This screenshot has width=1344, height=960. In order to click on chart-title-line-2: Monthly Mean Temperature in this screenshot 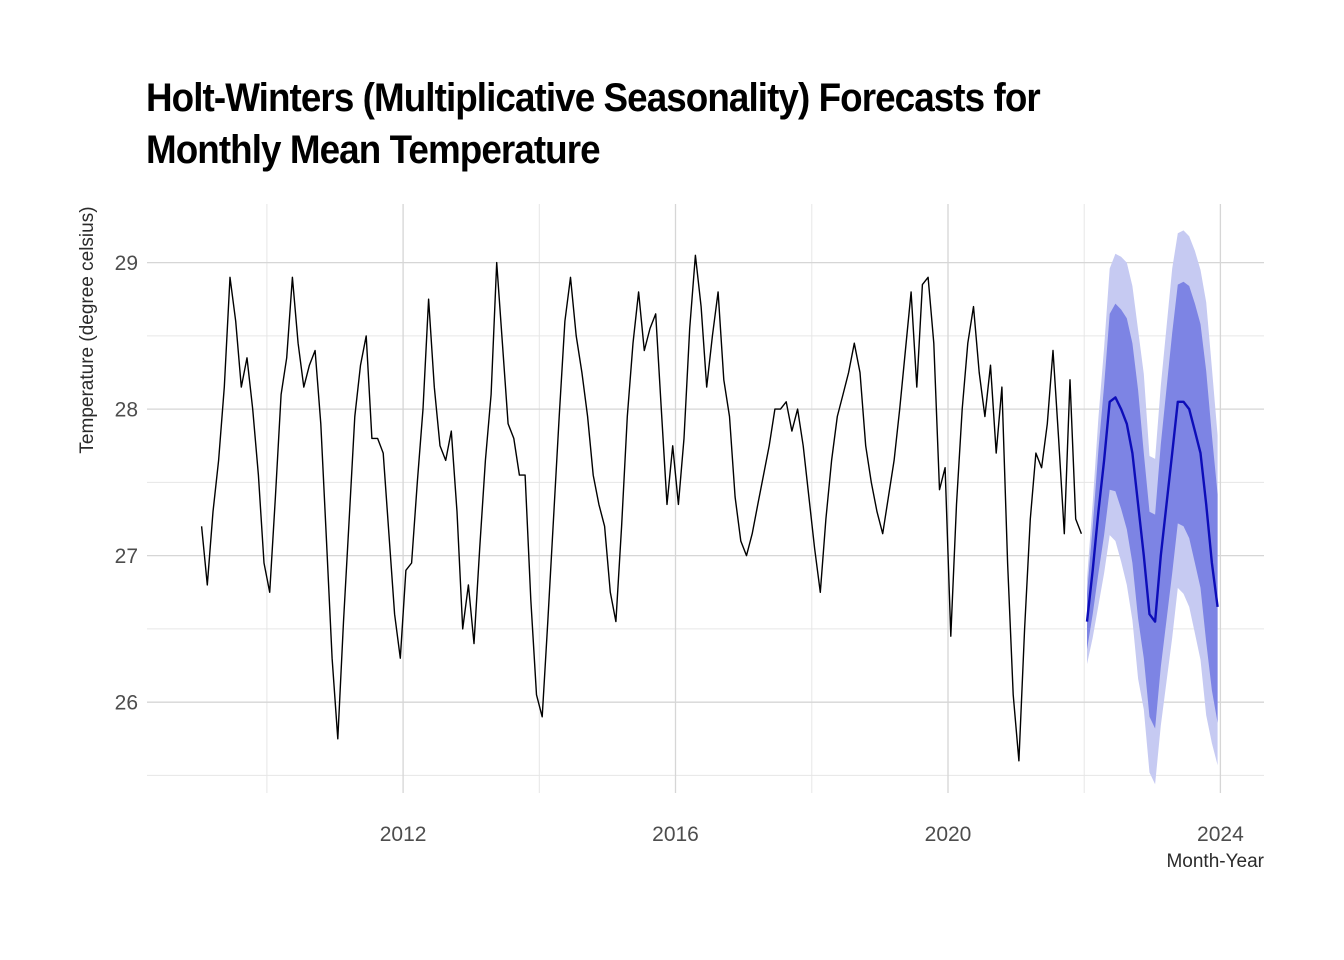, I will do `click(373, 150)`.